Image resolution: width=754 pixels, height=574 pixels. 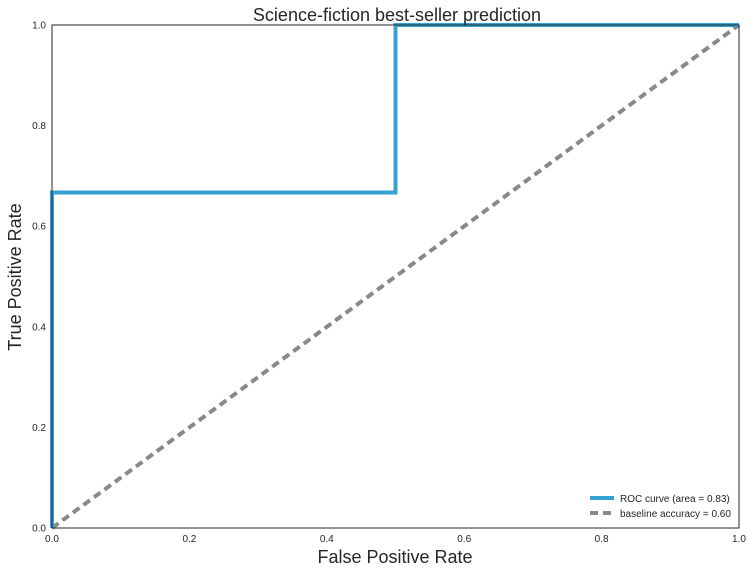 What do you see at coordinates (675, 514) in the screenshot?
I see `legend-label-baseline: baseline accuracy = 0.60` at bounding box center [675, 514].